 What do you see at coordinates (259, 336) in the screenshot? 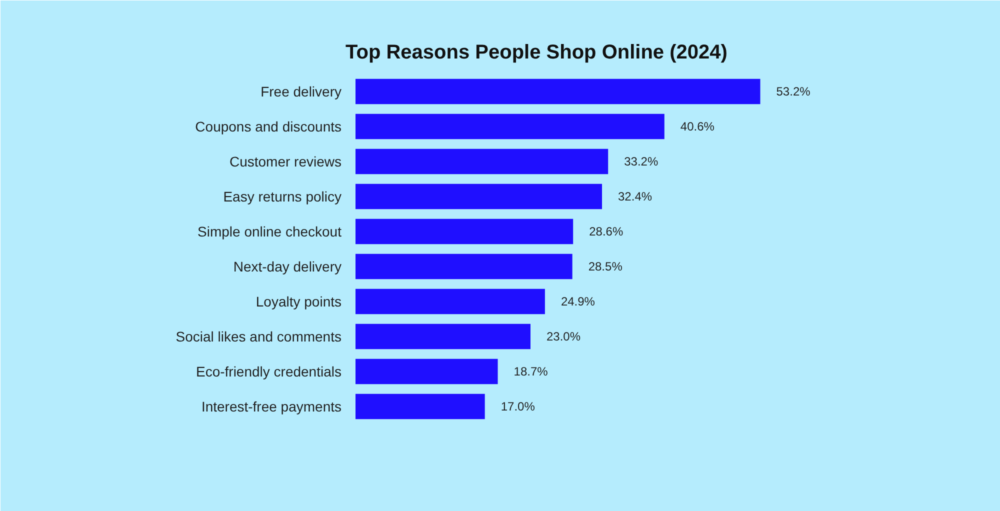
I see `y-tick-label: Social likes and comments` at bounding box center [259, 336].